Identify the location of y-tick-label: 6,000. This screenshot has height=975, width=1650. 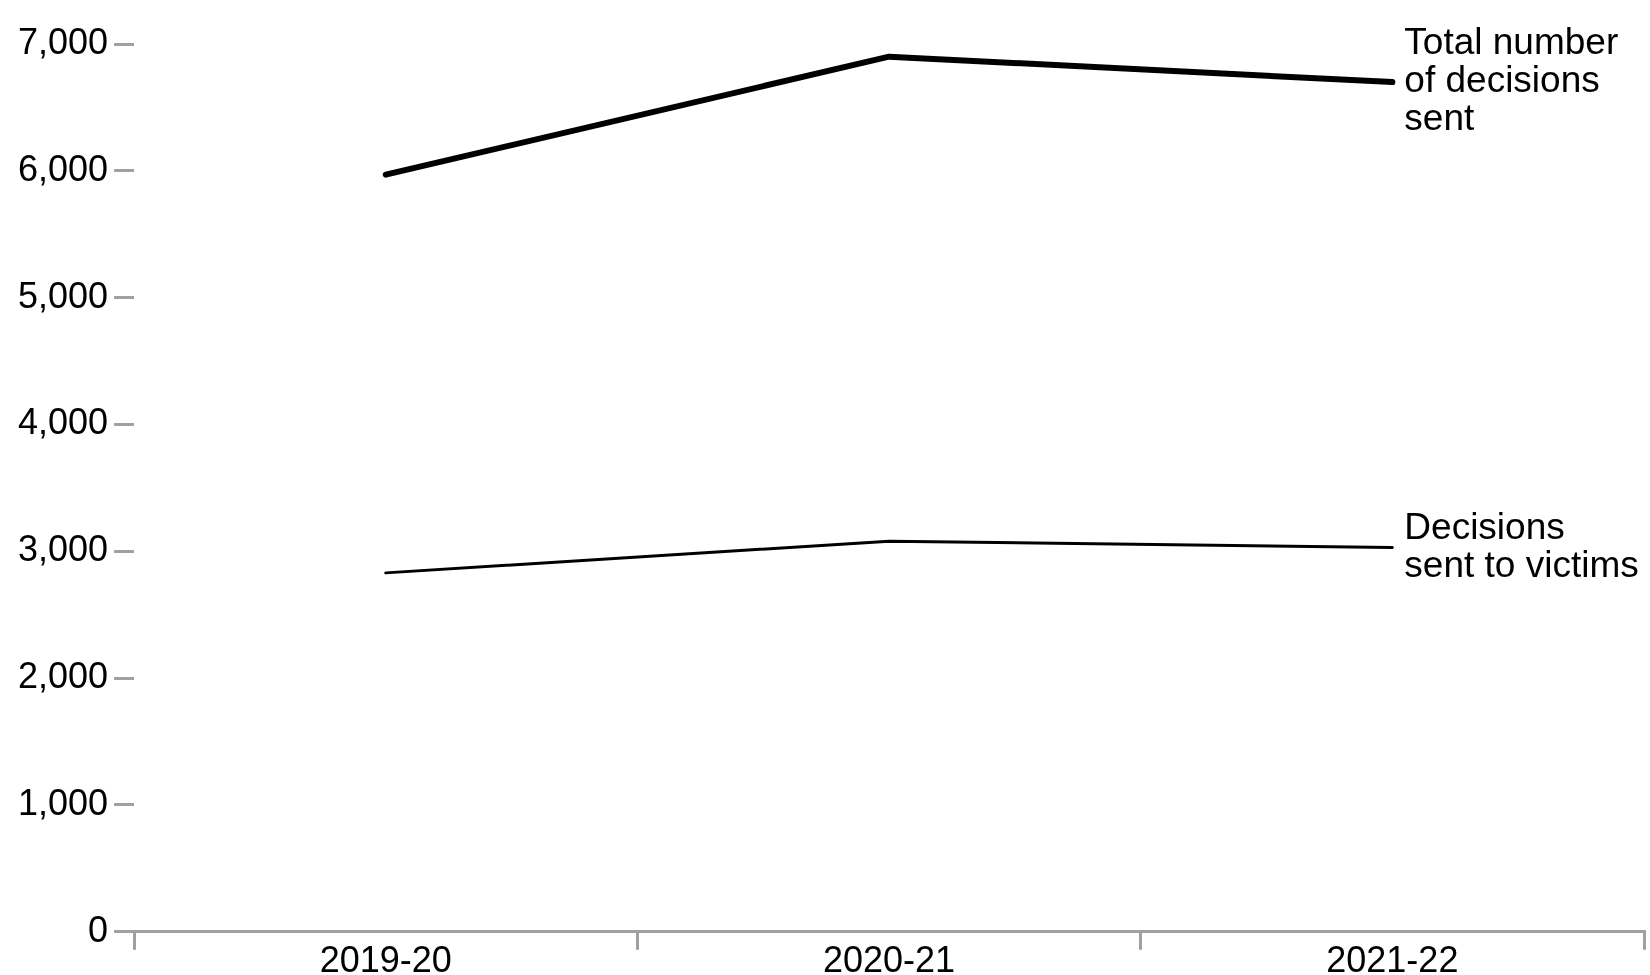
(63, 168).